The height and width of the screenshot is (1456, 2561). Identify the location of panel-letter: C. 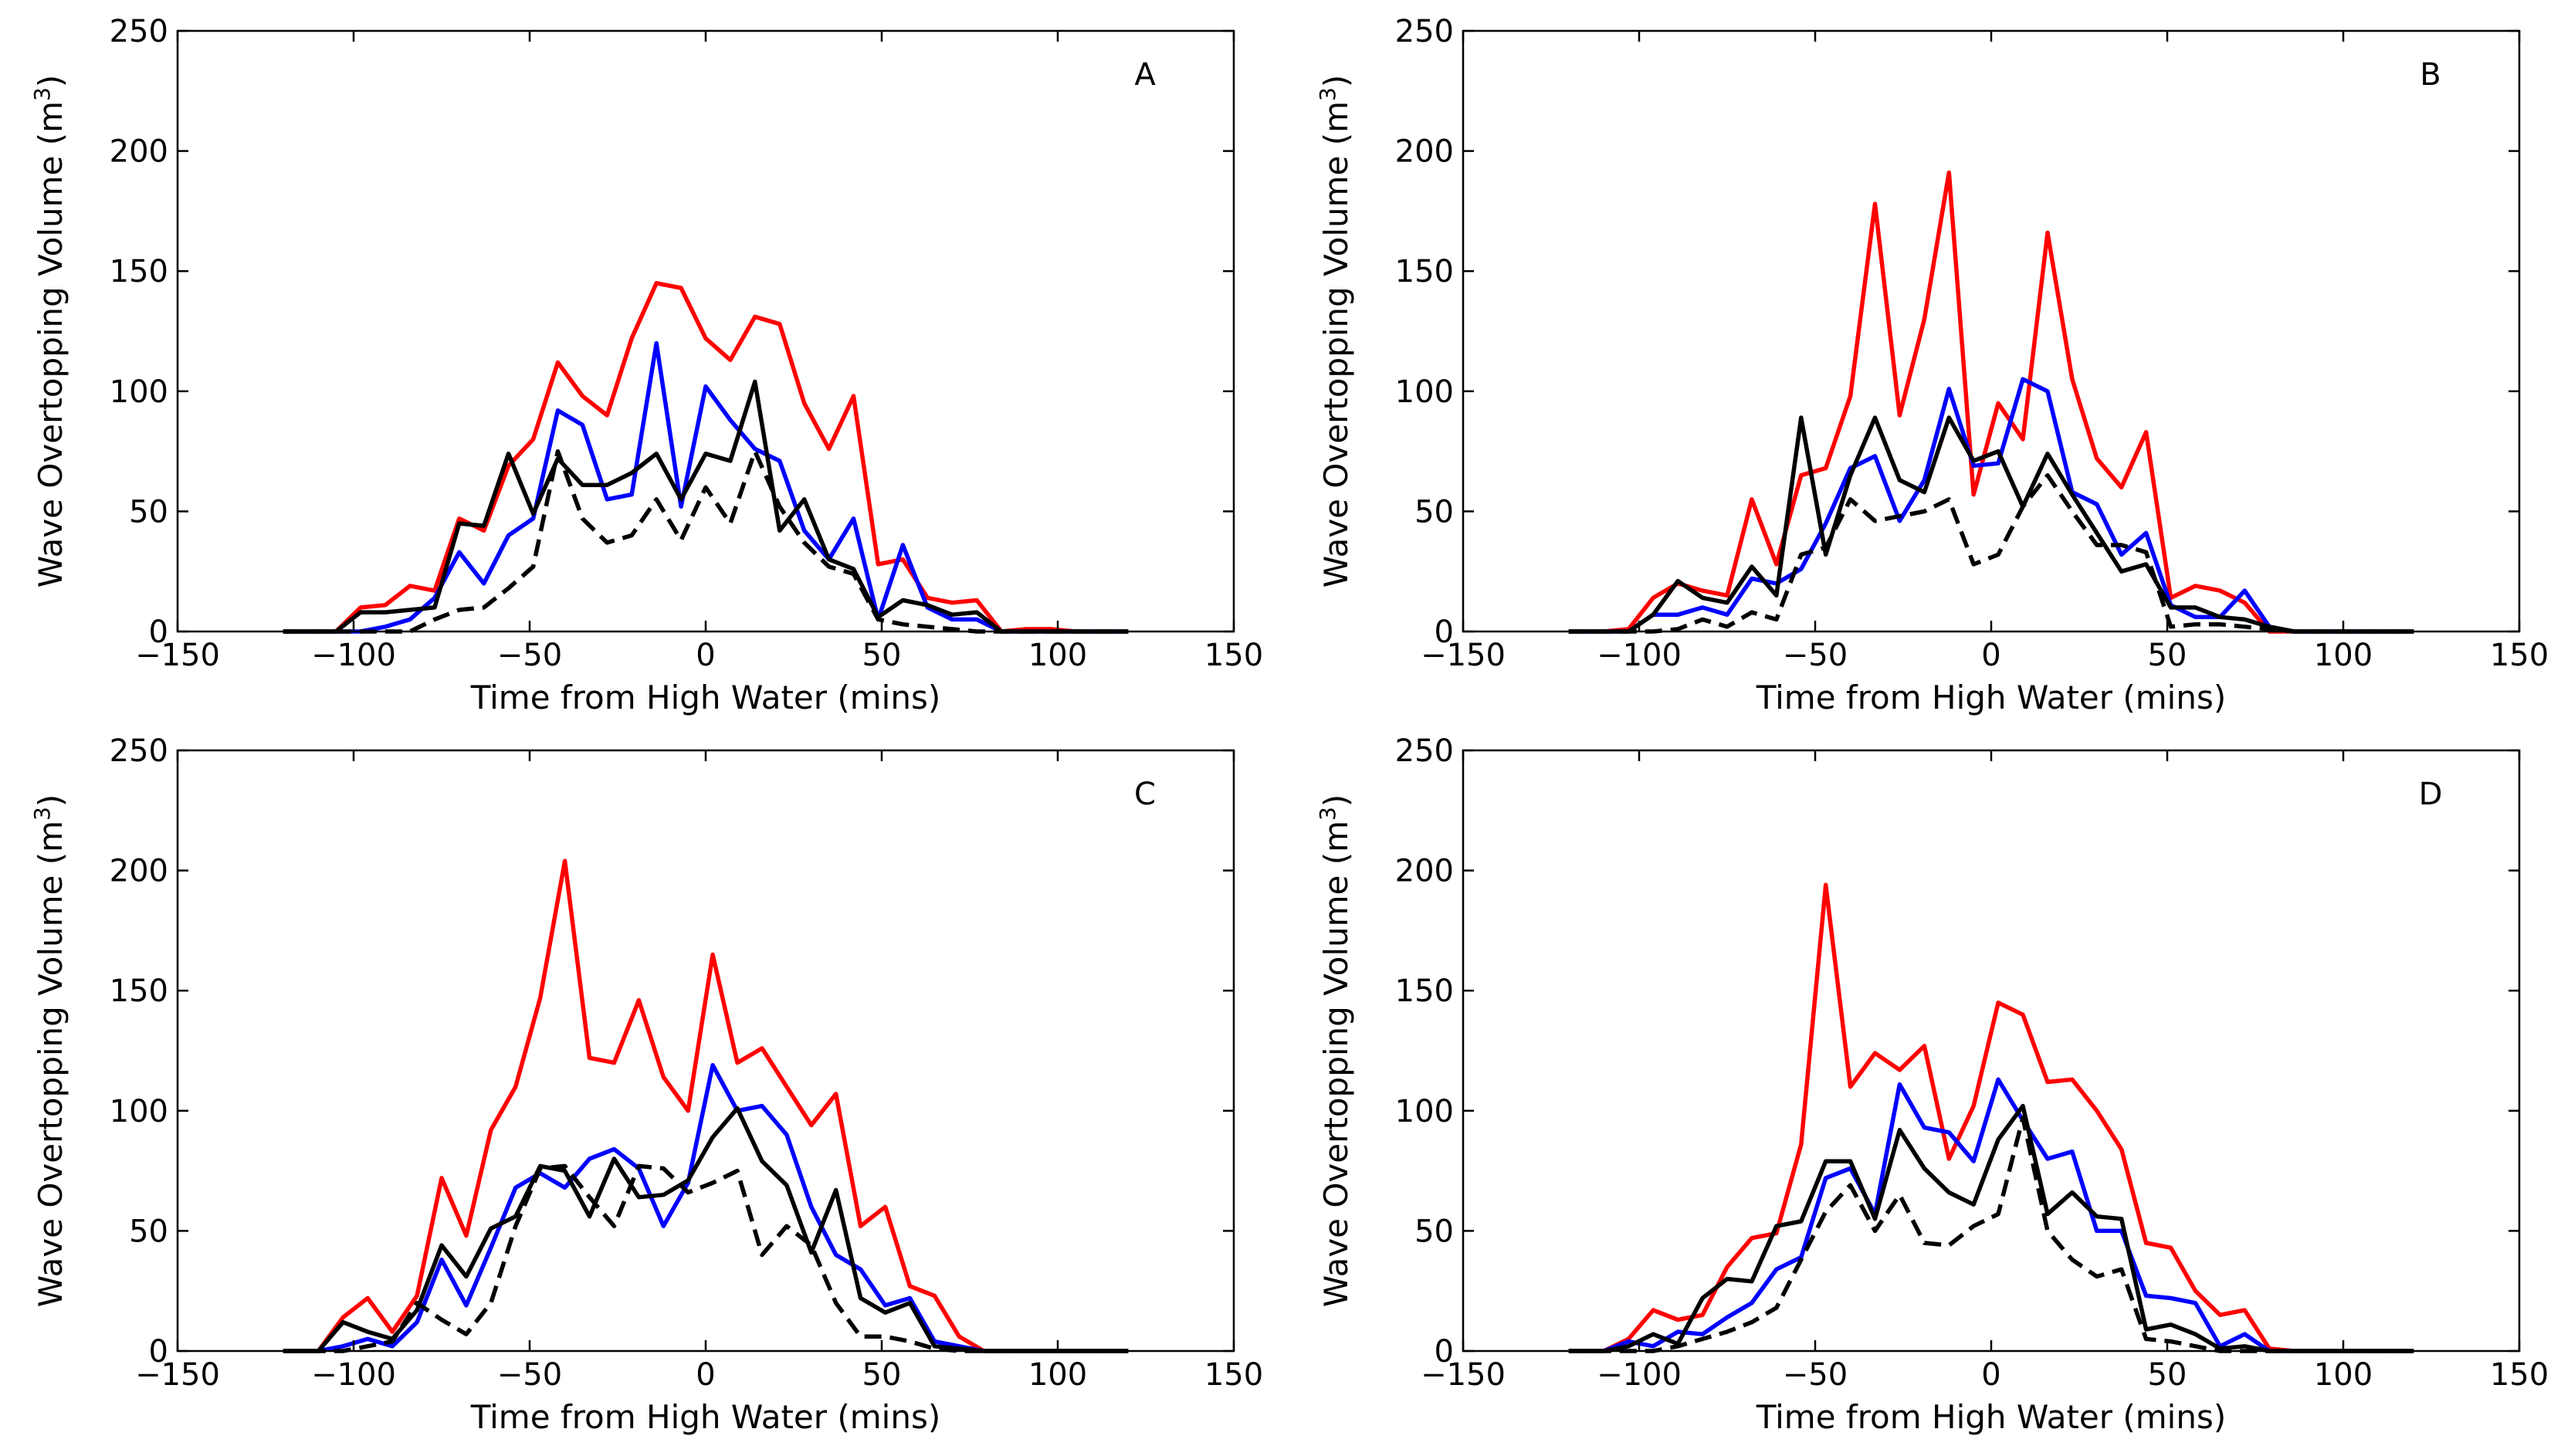
(1145, 794).